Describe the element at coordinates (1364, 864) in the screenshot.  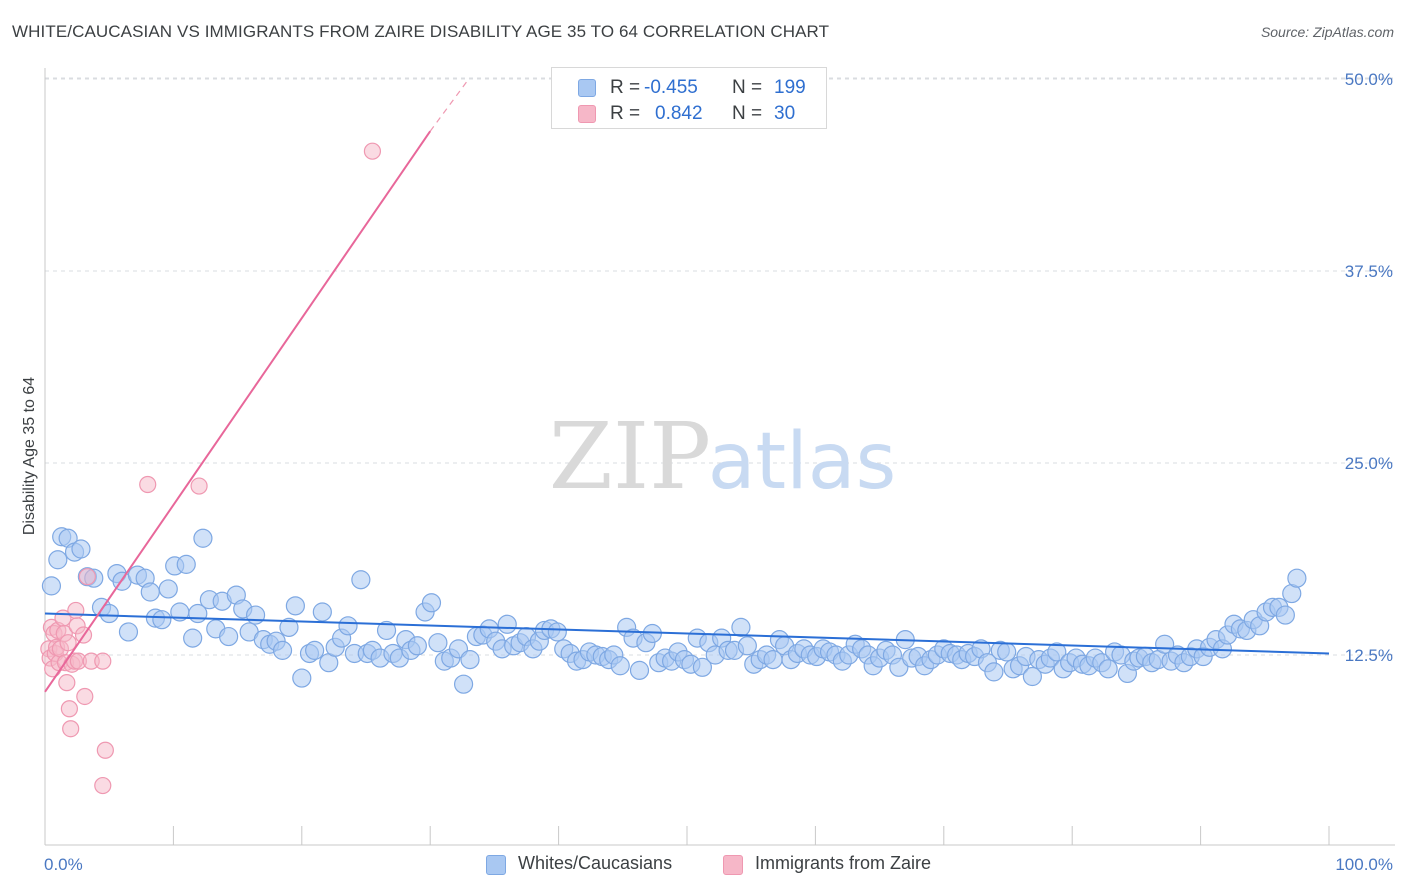
I see `x-tick-label: 100.0%` at that location.